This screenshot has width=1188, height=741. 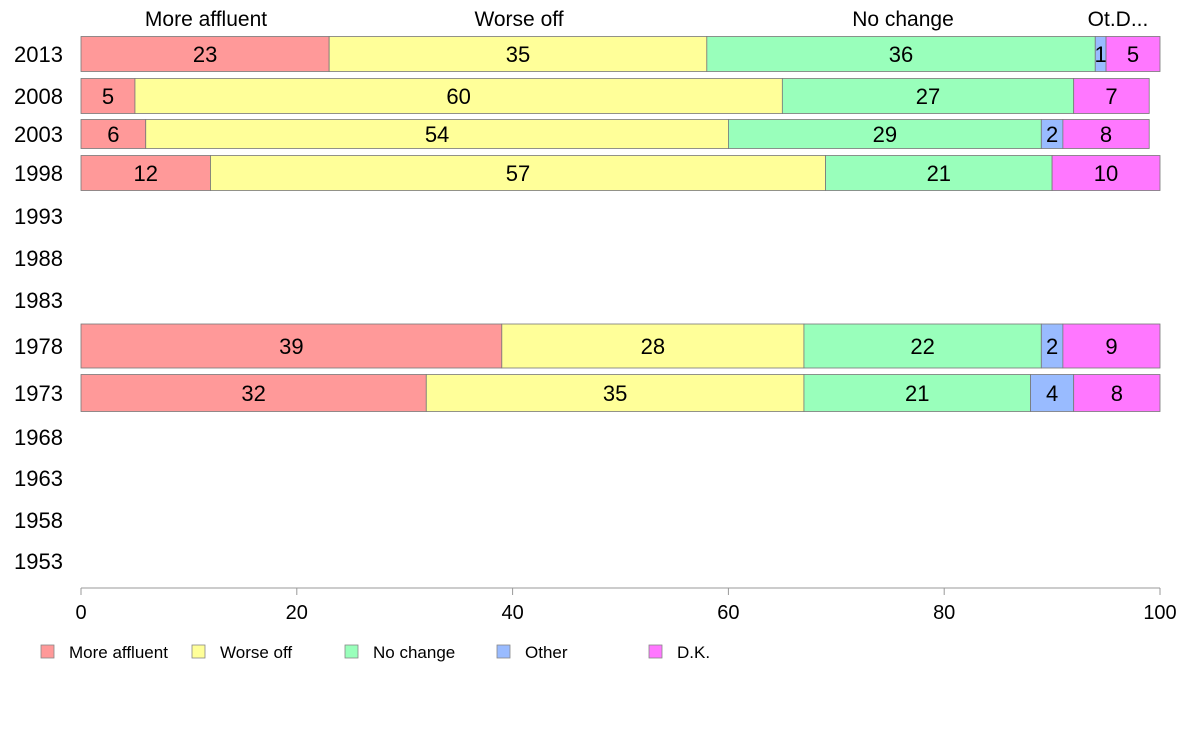 I want to click on legend-label: Other, so click(x=546, y=652).